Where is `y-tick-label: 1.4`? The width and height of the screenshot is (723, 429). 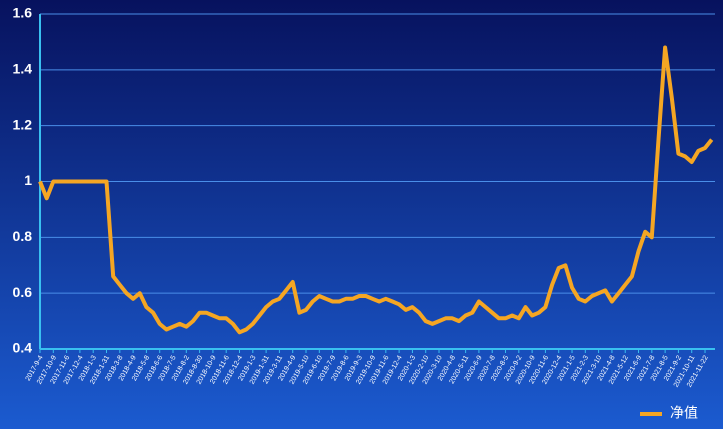
y-tick-label: 1.4 is located at coordinates (23, 69).